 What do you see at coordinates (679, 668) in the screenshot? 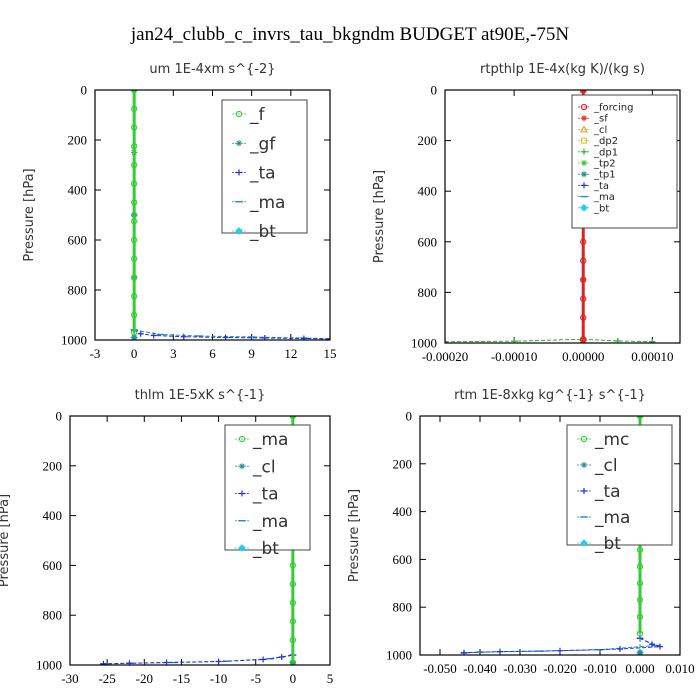
I see `x-tick-label: 0.010` at bounding box center [679, 668].